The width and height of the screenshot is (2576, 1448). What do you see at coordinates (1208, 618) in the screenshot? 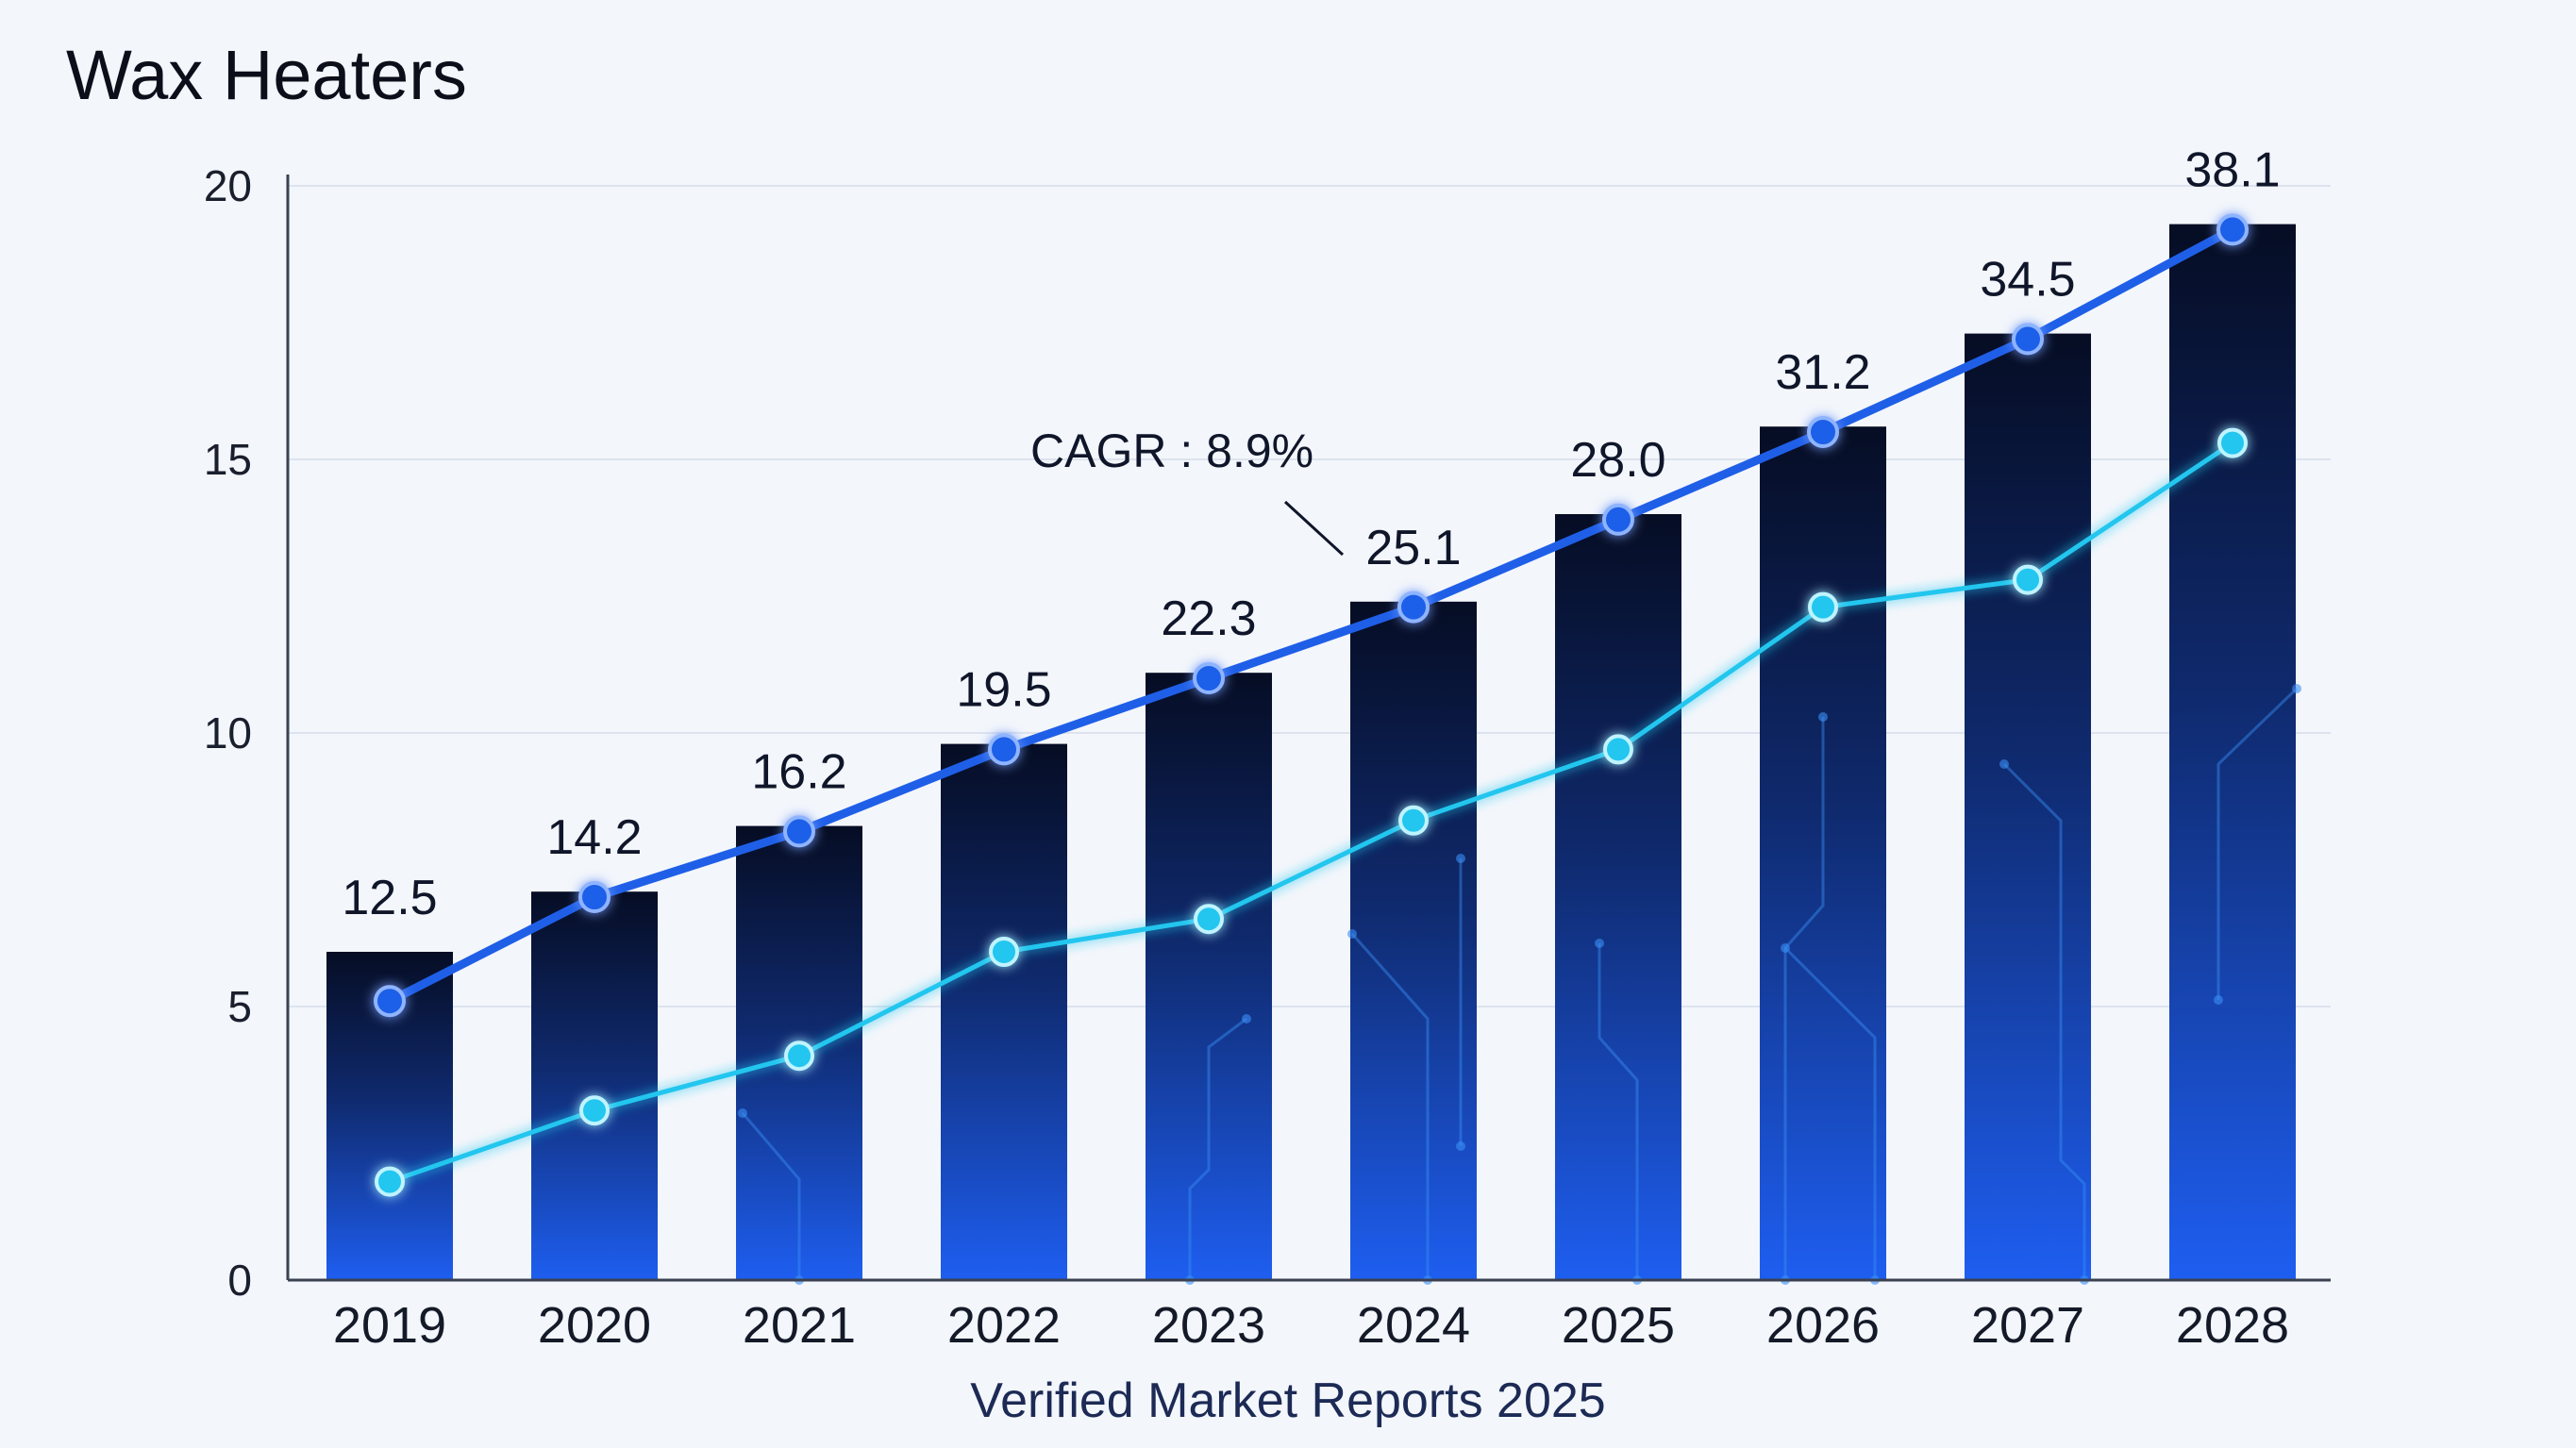
I see `data-label: 22.3` at bounding box center [1208, 618].